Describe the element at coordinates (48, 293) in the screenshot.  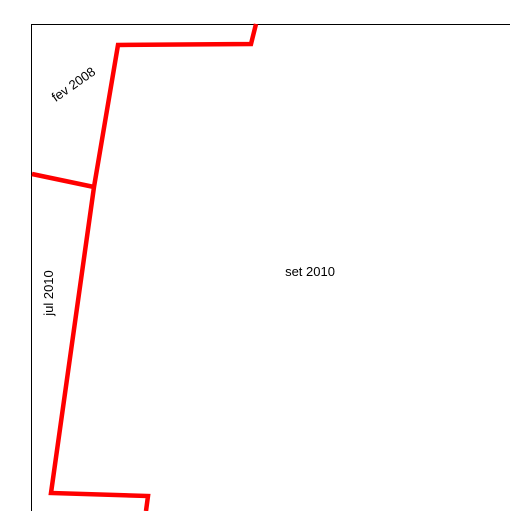
I see `region-label-jul-2010: jul 2010` at that location.